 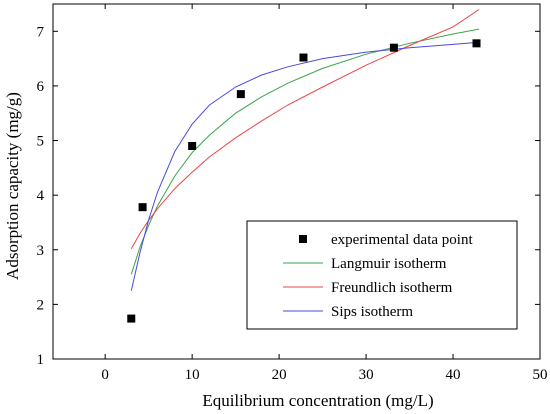 What do you see at coordinates (392, 288) in the screenshot?
I see `legend-label: Freundlich isotherm` at bounding box center [392, 288].